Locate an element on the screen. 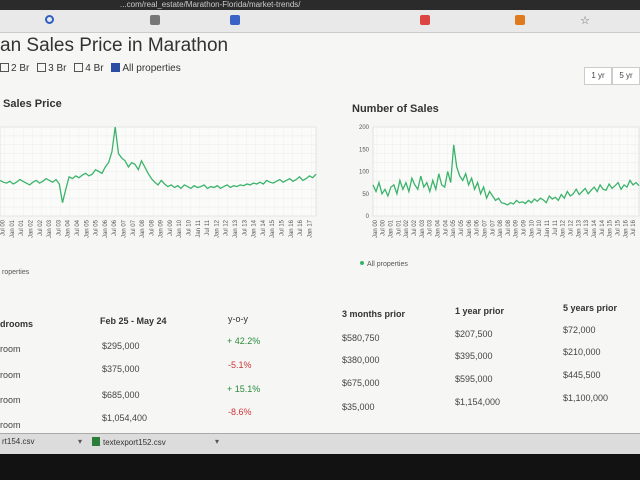 This screenshot has height=480, width=640. x-tick-label: Jul 10 is located at coordinates (190, 227).